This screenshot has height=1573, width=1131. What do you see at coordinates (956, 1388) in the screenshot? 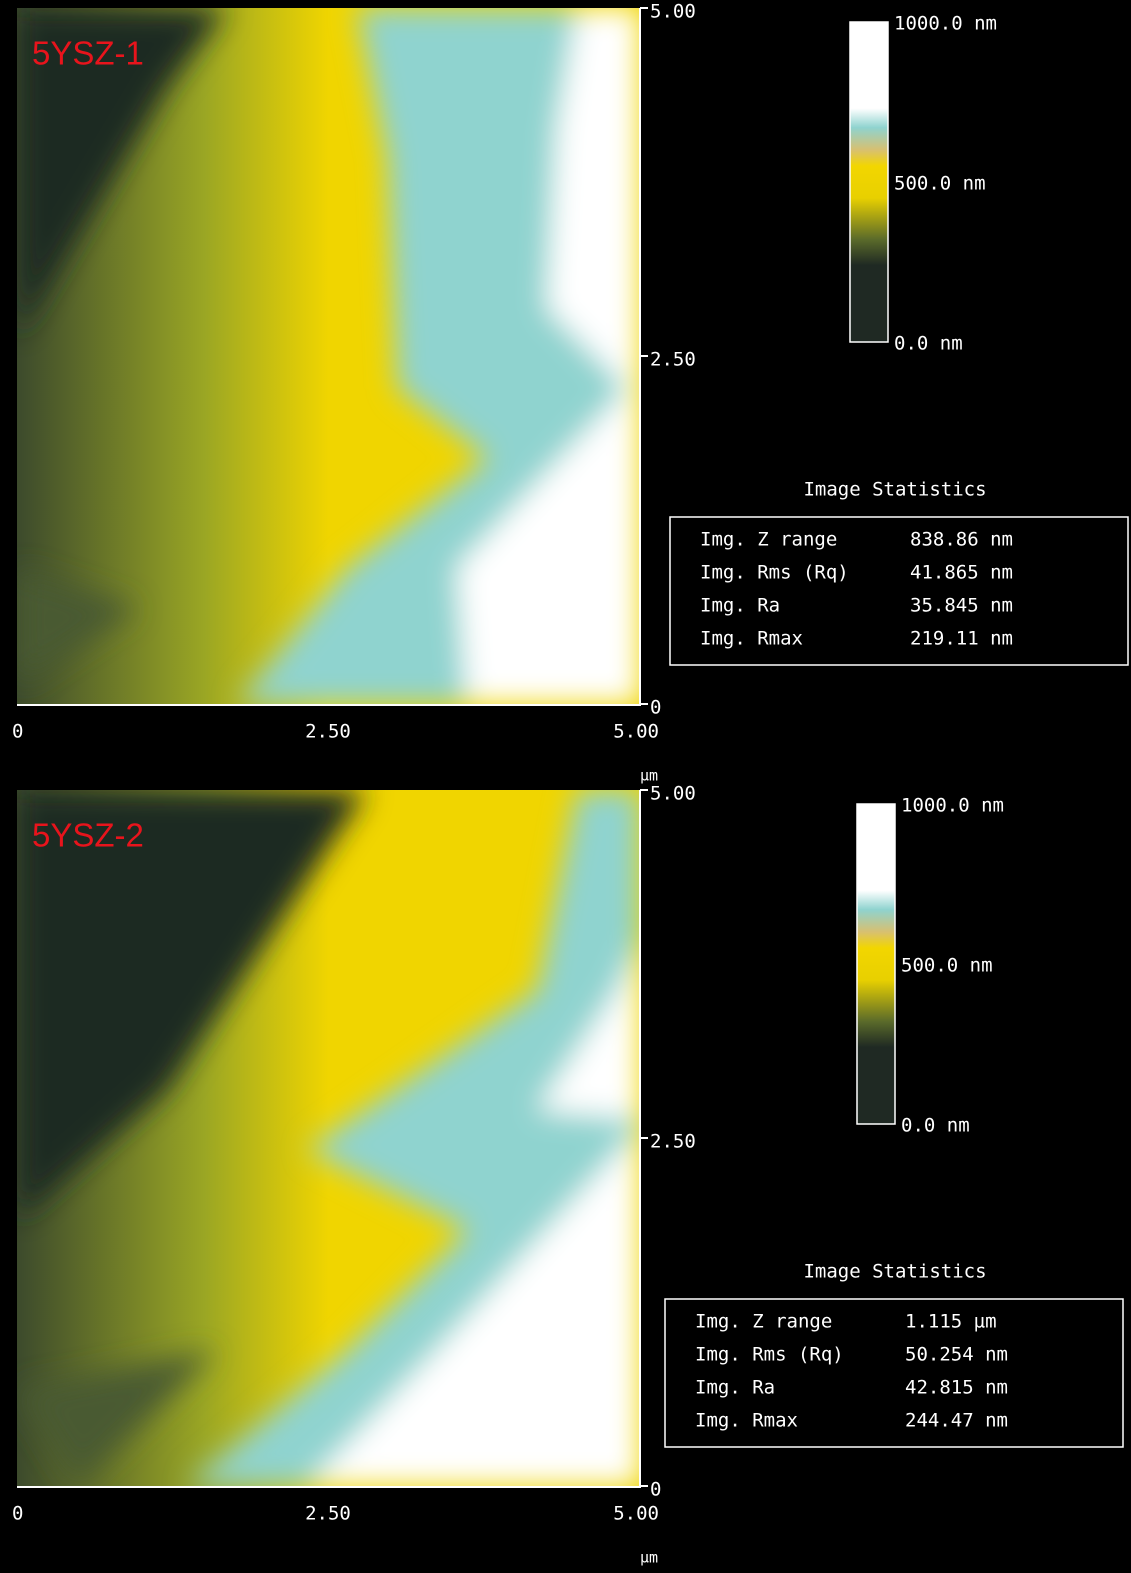
I see `stat-value: 42.815 nm` at bounding box center [956, 1388].